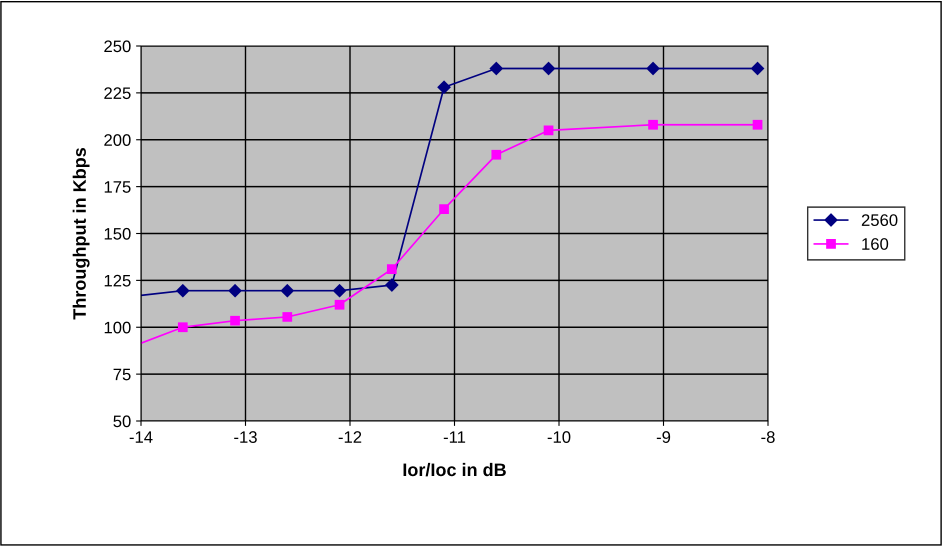  What do you see at coordinates (455, 469) in the screenshot?
I see `x-axis-title: Ior/Ioc in dB` at bounding box center [455, 469].